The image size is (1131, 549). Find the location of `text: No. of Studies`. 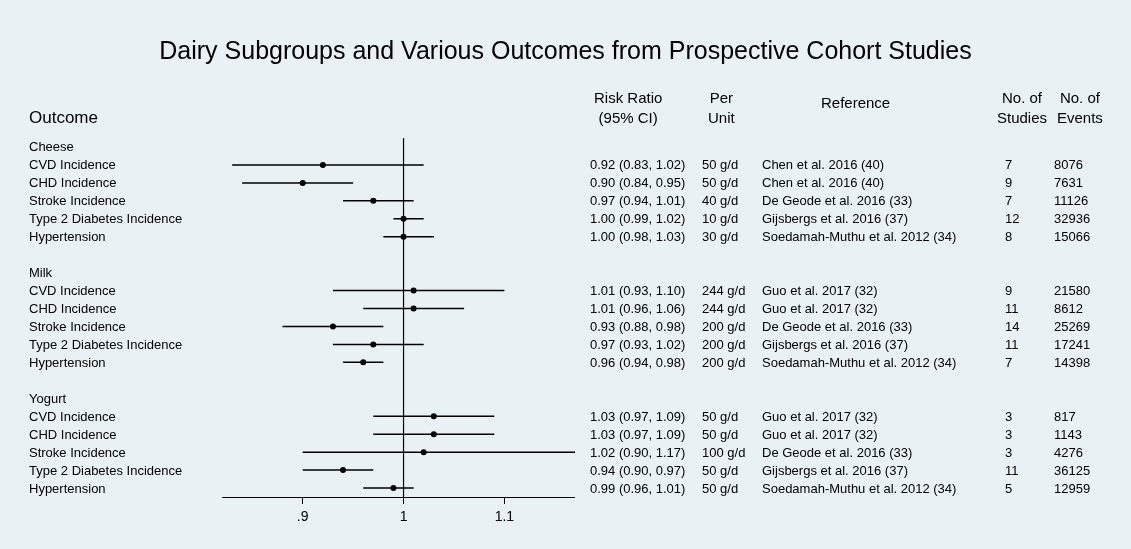

text: No. of Studies is located at coordinates (1022, 107).